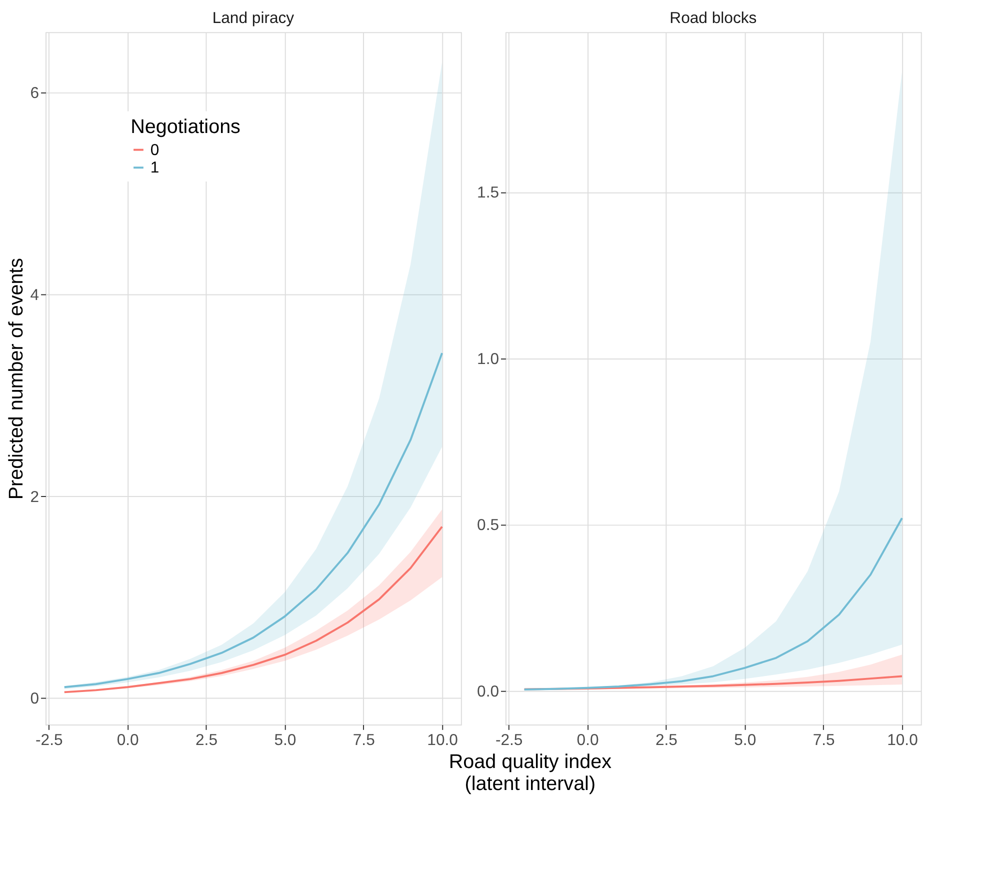 This screenshot has height=873, width=1000. I want to click on y-tick-label: 0.5, so click(488, 525).